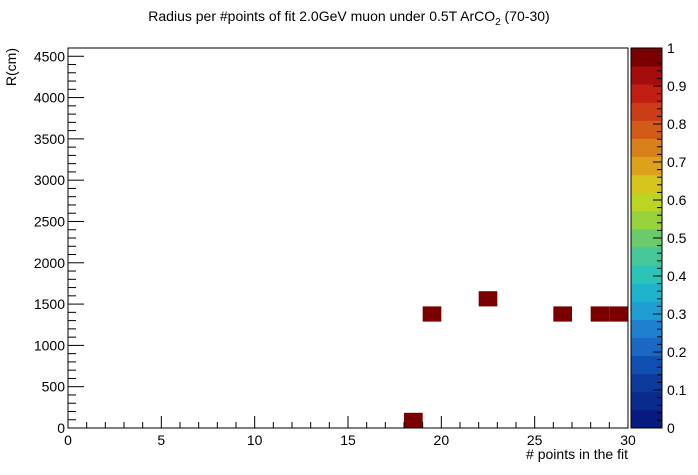 The width and height of the screenshot is (698, 475). Describe the element at coordinates (677, 390) in the screenshot. I see `colorbar-tick-label: 0.1` at that location.